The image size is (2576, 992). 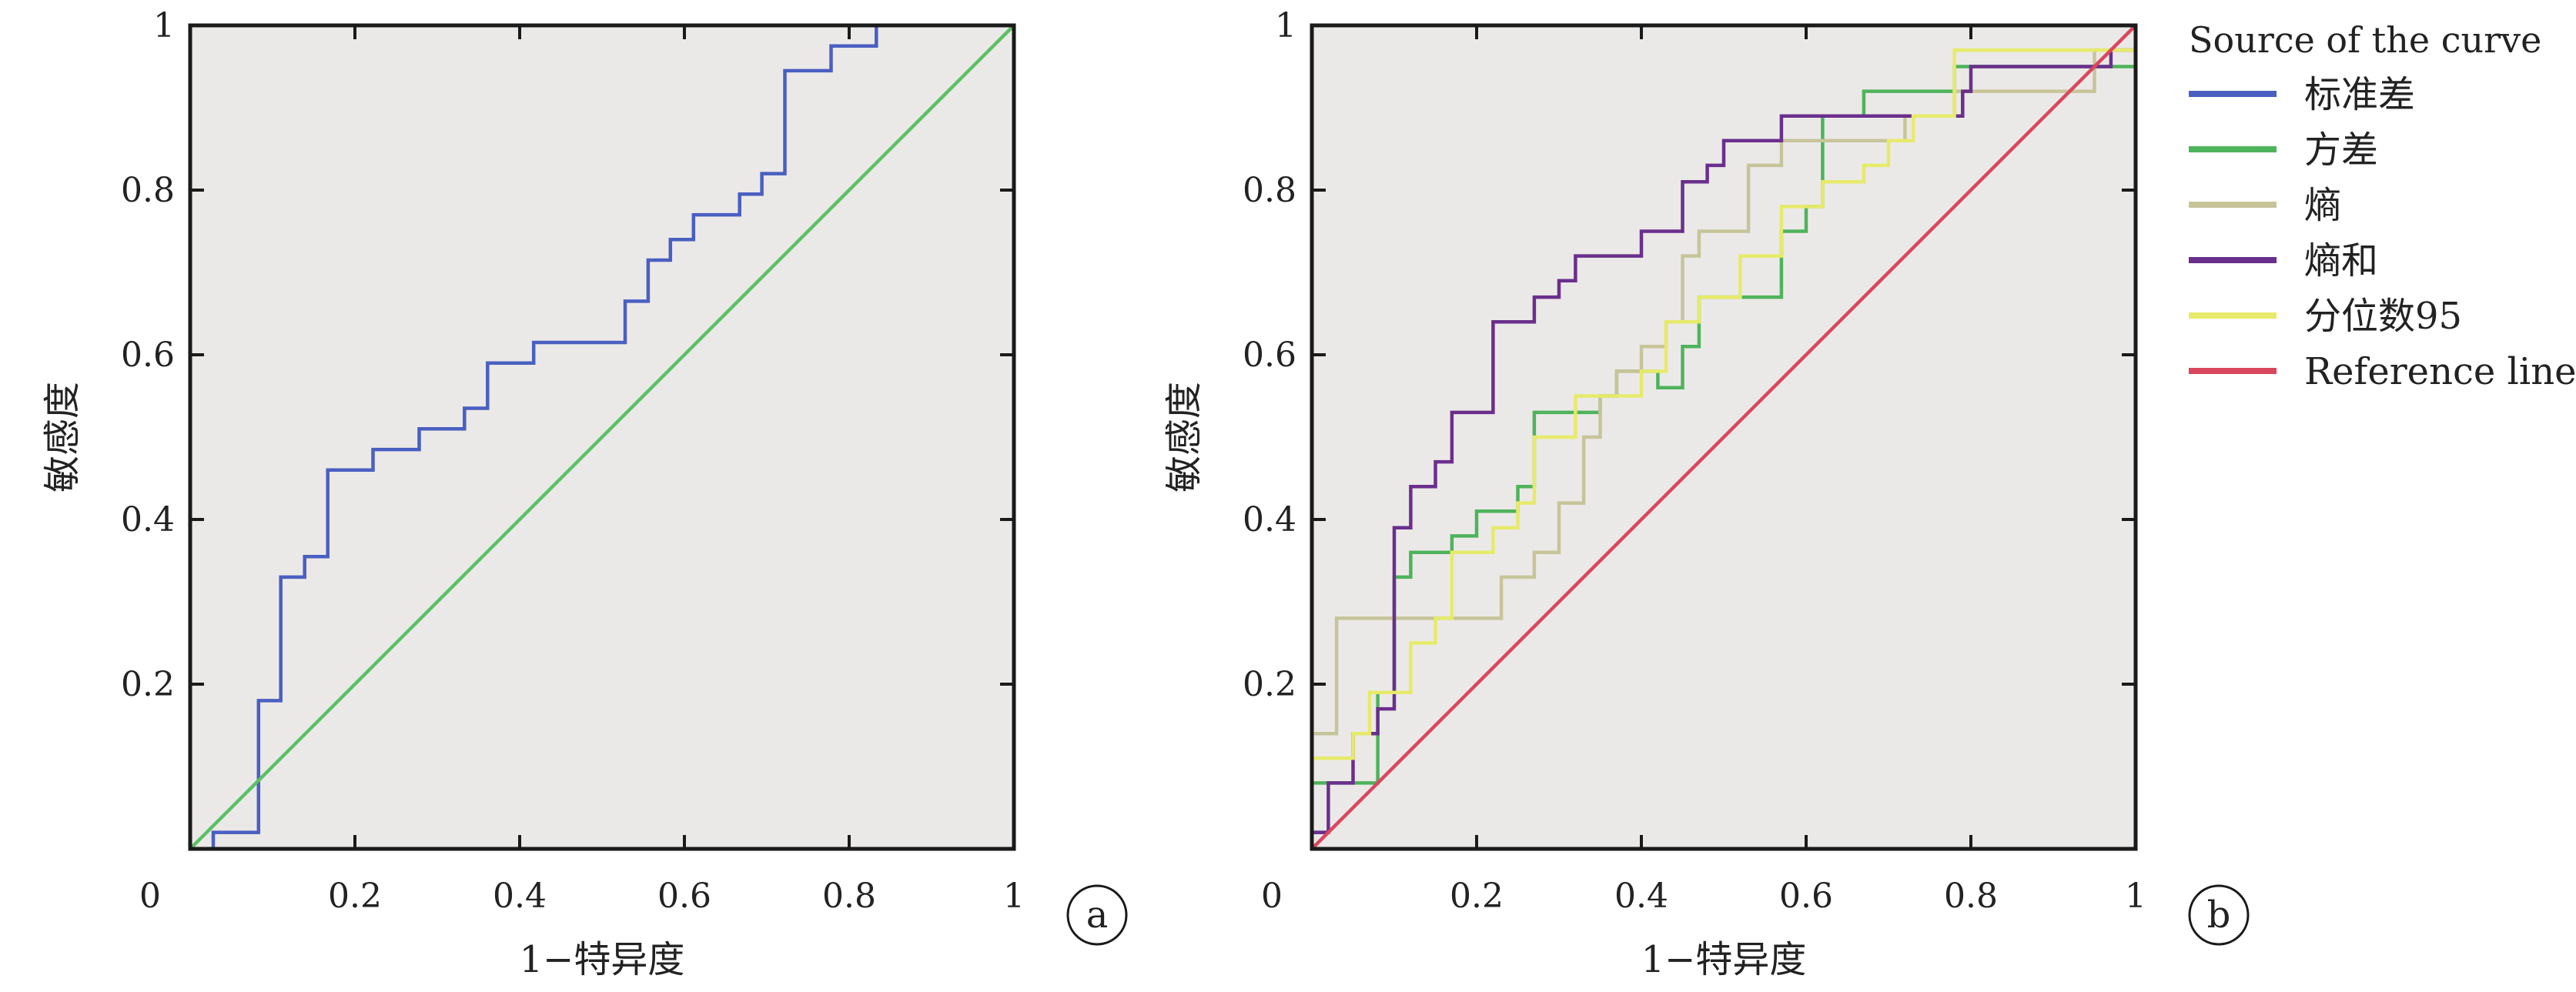 What do you see at coordinates (2341, 150) in the screenshot?
I see `legend-entry: 方差` at bounding box center [2341, 150].